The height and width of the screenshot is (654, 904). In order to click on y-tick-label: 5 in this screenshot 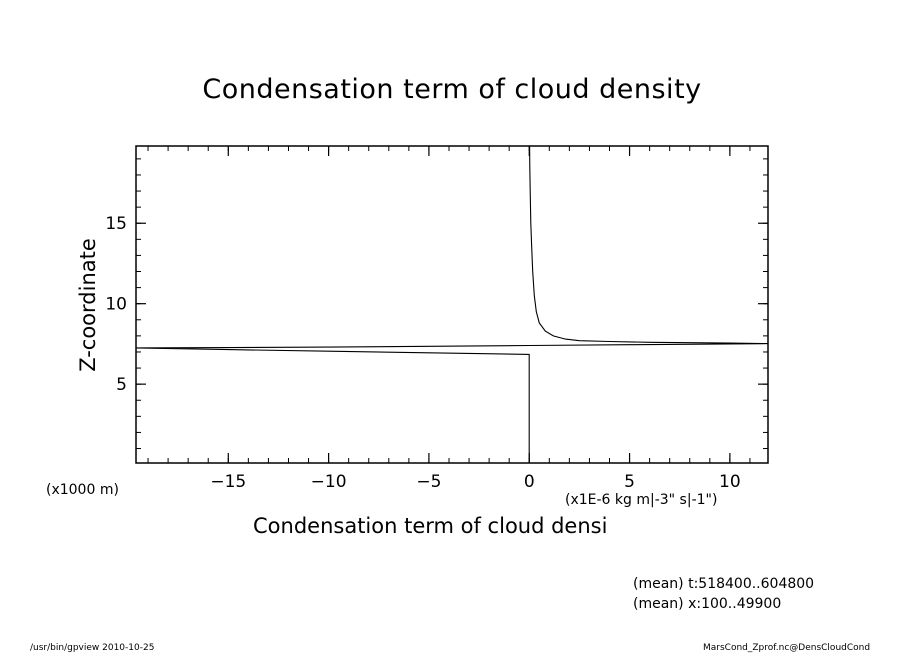, I will do `click(121, 385)`.